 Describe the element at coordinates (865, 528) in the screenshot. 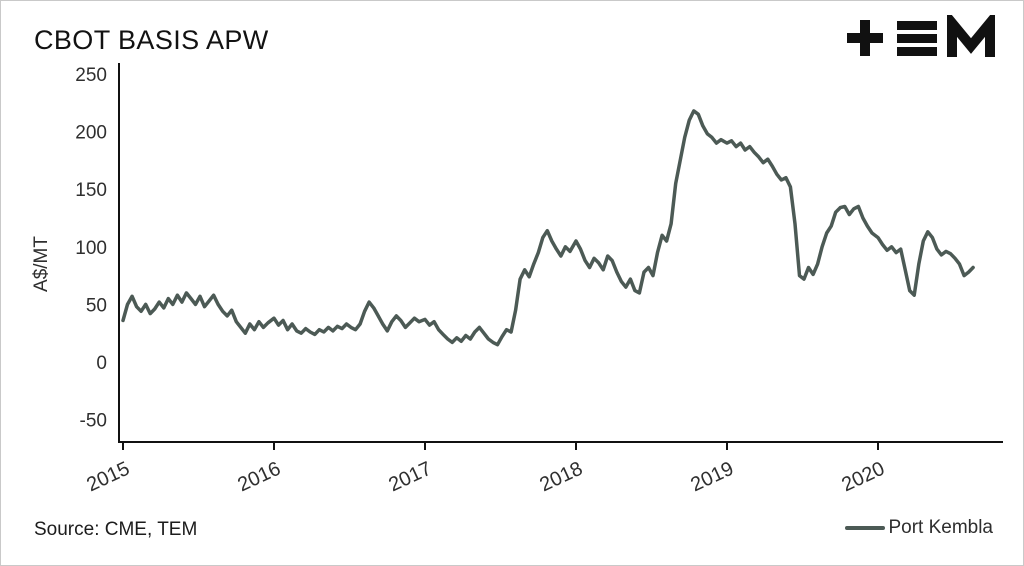

I see `legend-line-swatch` at that location.